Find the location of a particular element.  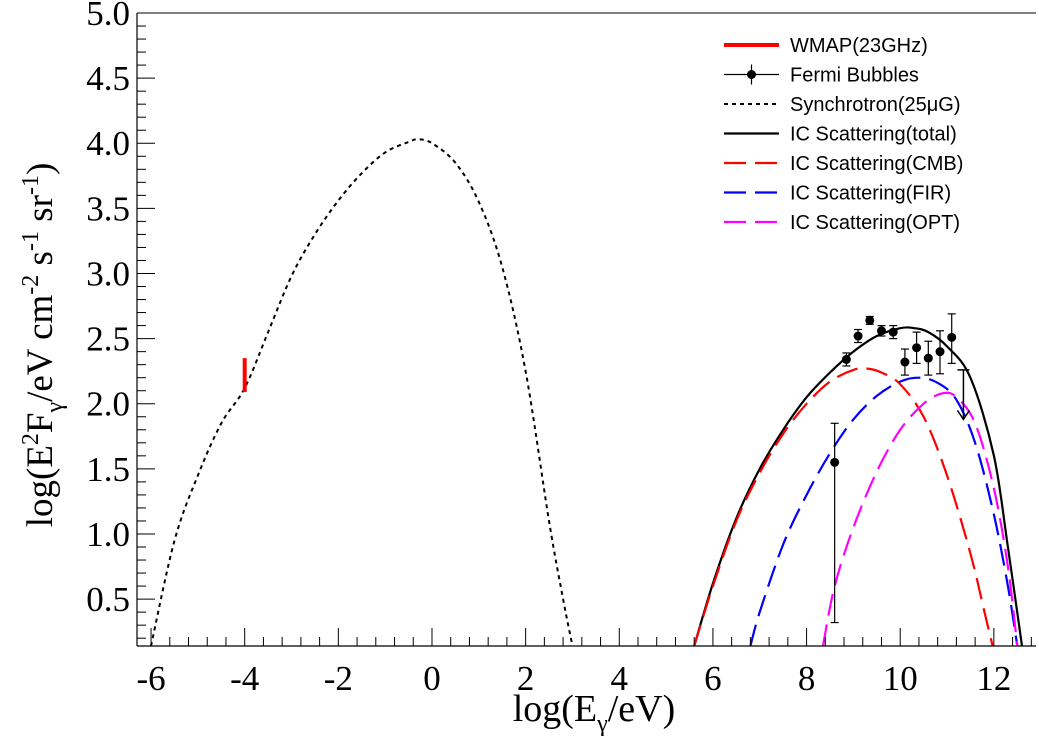

x-tick-label: -2 is located at coordinates (338, 678).